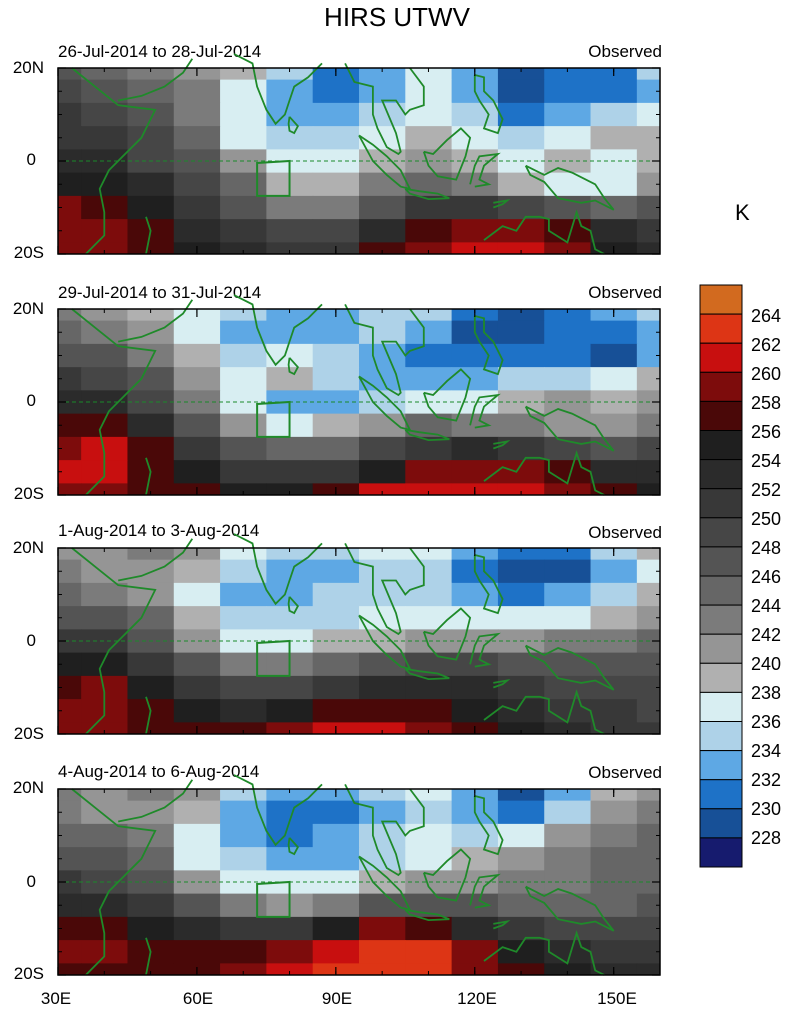  What do you see at coordinates (766, 519) in the screenshot?
I see `colorbar-label: 250` at bounding box center [766, 519].